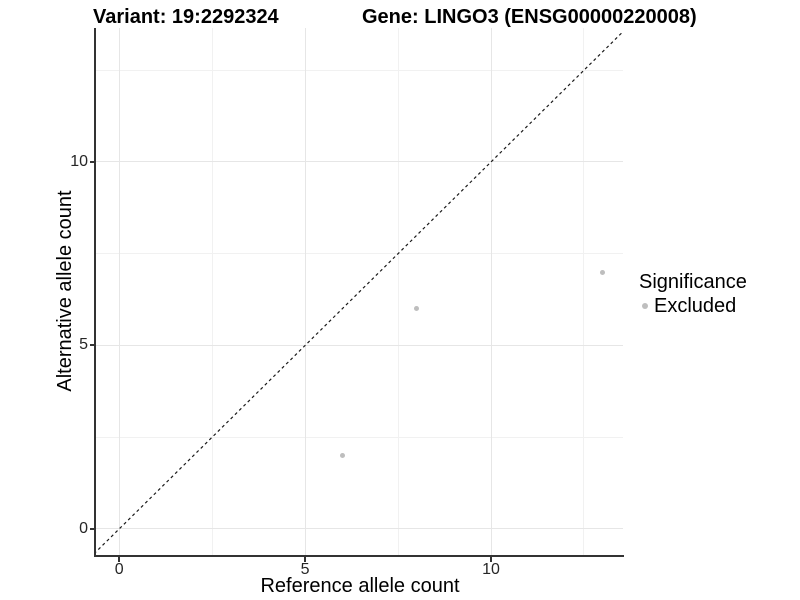 This screenshot has width=800, height=600. I want to click on gene-title: Gene: LINGO3 (ENSG00000220008), so click(529, 17).